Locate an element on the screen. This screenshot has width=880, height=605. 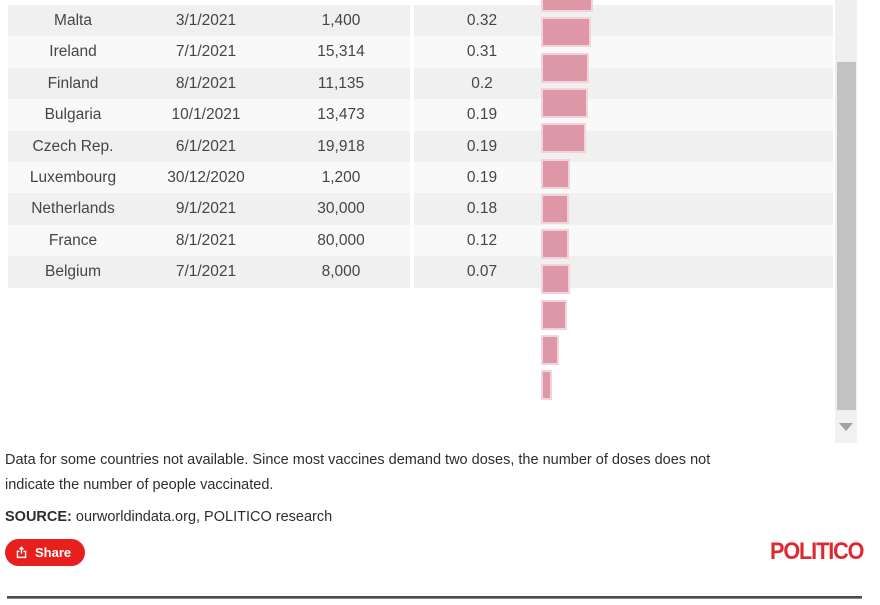
country-cell: Malta is located at coordinates (73, 20).